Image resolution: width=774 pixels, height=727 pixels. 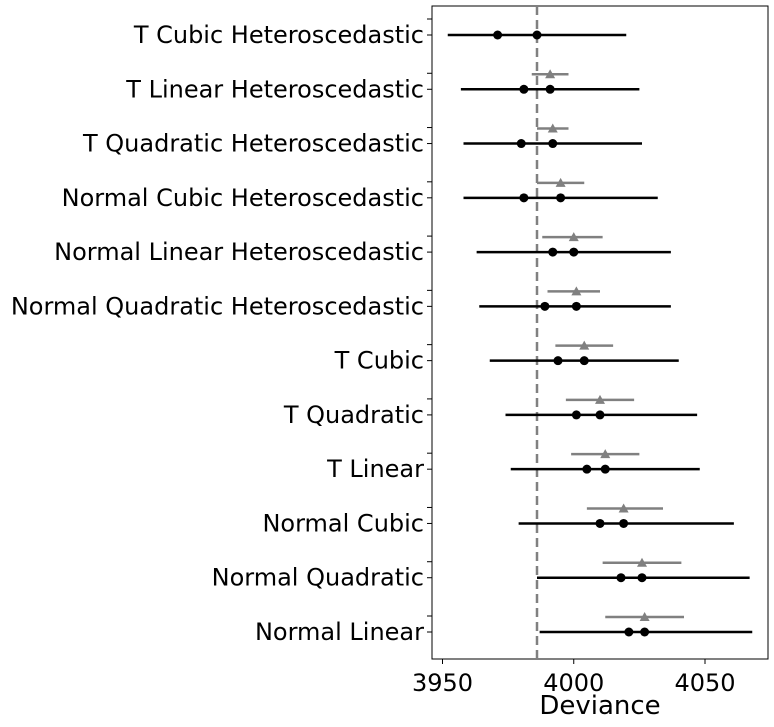 What do you see at coordinates (253, 144) in the screenshot?
I see `y-tick-label: T Quadratic Heteroscedastic` at bounding box center [253, 144].